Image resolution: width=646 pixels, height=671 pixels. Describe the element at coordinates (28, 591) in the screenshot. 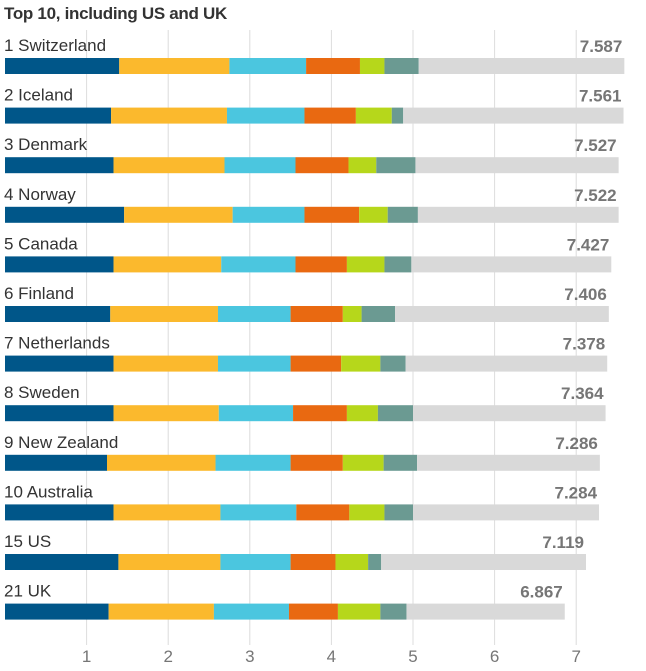

I see `row-label: 21 UK` at that location.